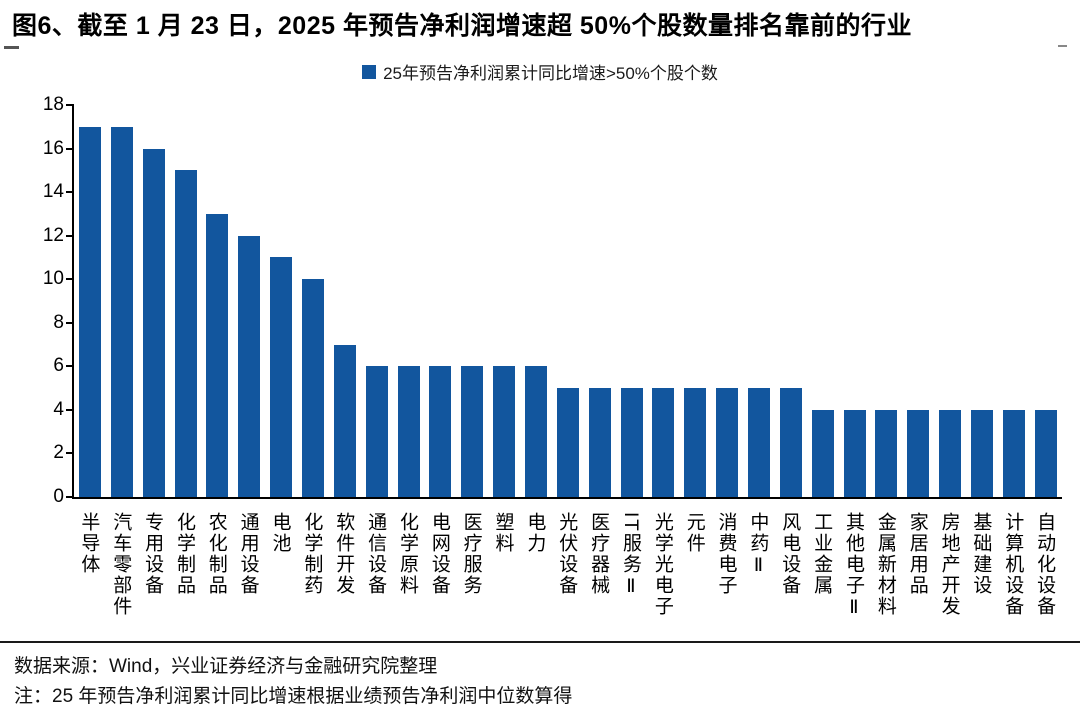  What do you see at coordinates (407, 554) in the screenshot?
I see `category-label: 化学原料` at bounding box center [407, 554].